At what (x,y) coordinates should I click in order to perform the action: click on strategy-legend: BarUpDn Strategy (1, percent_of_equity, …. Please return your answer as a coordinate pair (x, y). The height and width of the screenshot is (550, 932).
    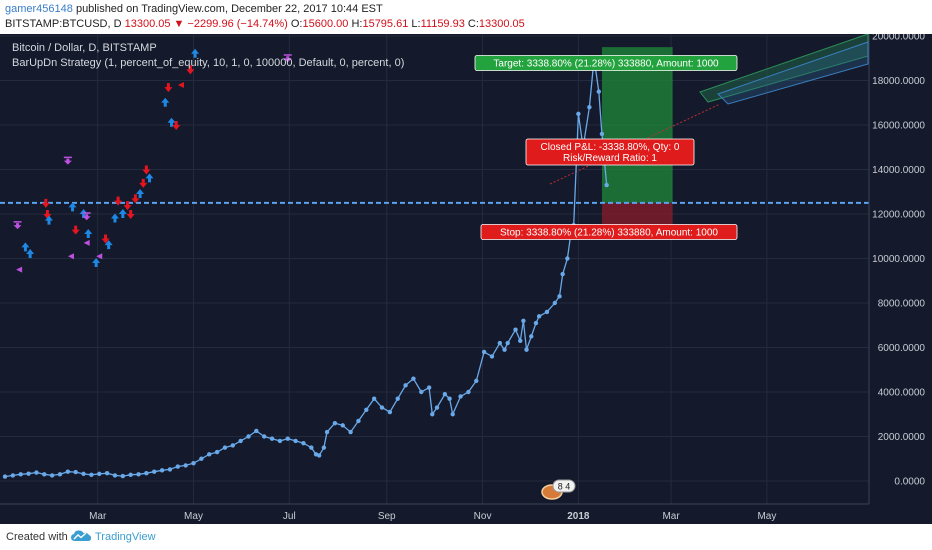
    Looking at the image, I should click on (208, 63).